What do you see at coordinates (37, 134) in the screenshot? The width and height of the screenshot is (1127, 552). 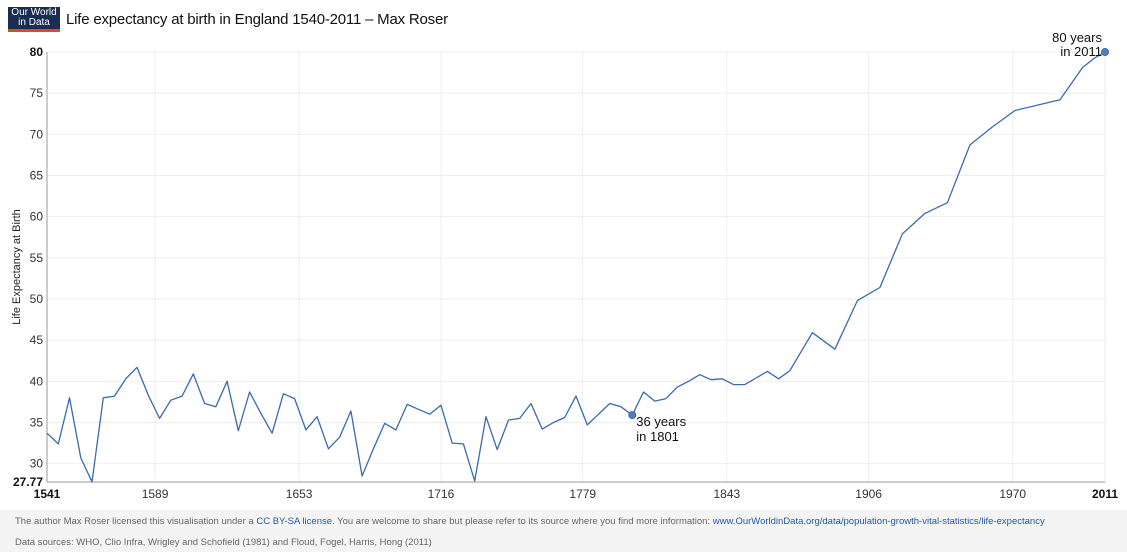 I see `y-tick-label: 70` at bounding box center [37, 134].